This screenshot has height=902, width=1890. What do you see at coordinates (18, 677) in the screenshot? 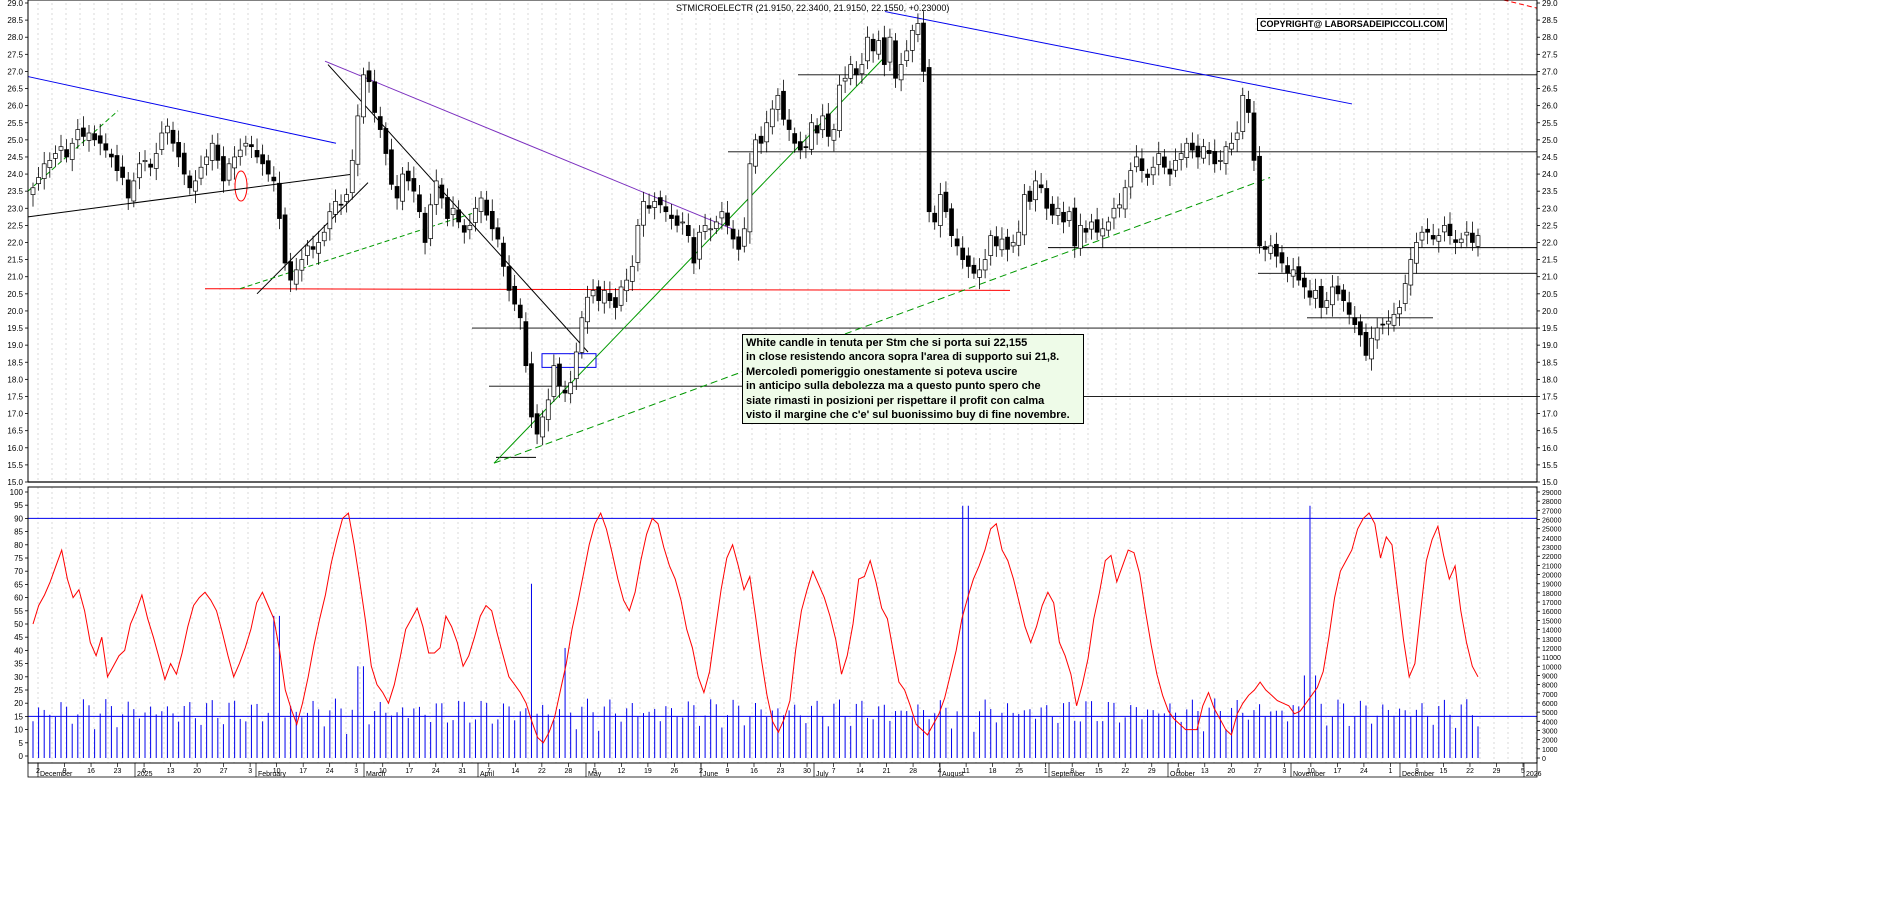
I see `oscillator-tick-label: 30` at bounding box center [18, 677].